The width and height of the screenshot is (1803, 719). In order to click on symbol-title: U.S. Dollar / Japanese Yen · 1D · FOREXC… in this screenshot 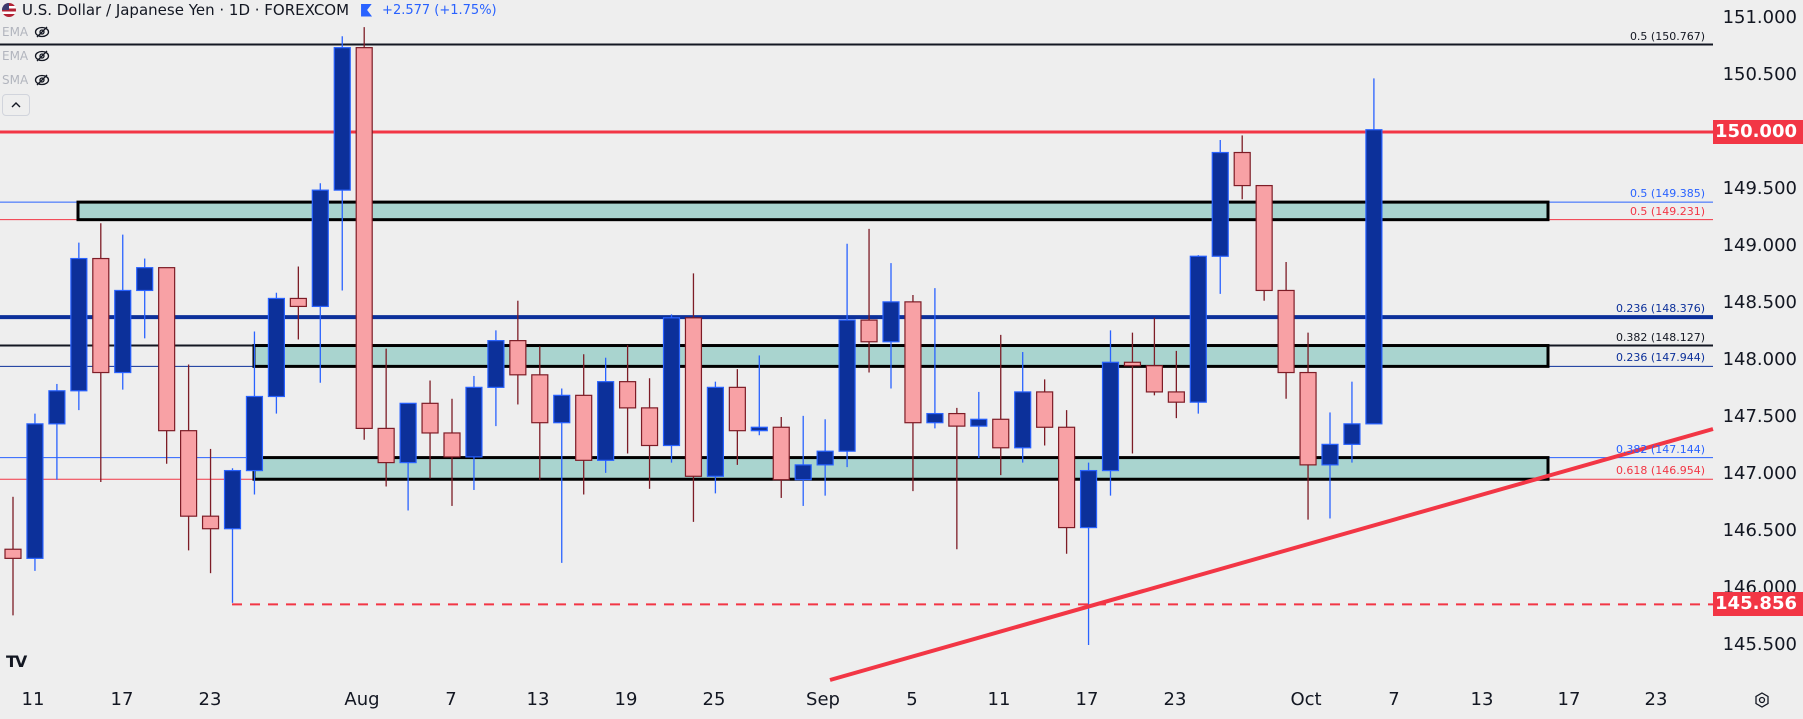, I will do `click(186, 10)`.